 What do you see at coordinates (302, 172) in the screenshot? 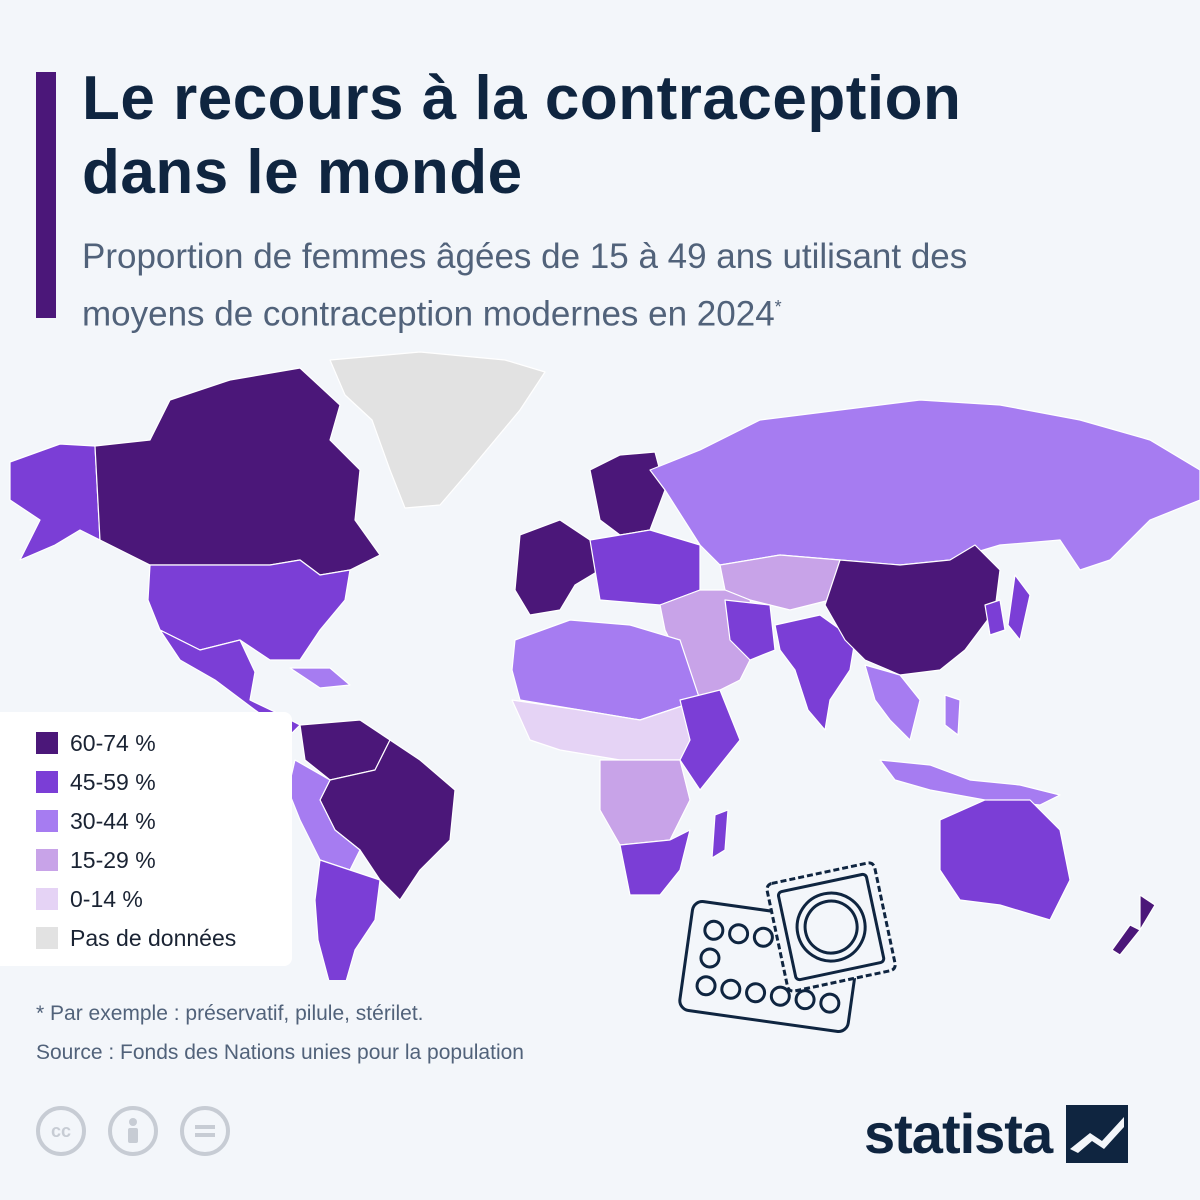
I see `title-line-2: dans le monde` at bounding box center [302, 172].